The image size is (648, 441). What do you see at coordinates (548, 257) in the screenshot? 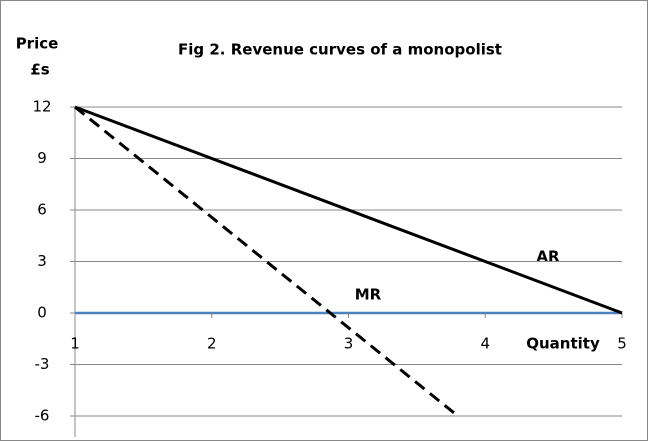
I see `annotation: AR` at bounding box center [548, 257].